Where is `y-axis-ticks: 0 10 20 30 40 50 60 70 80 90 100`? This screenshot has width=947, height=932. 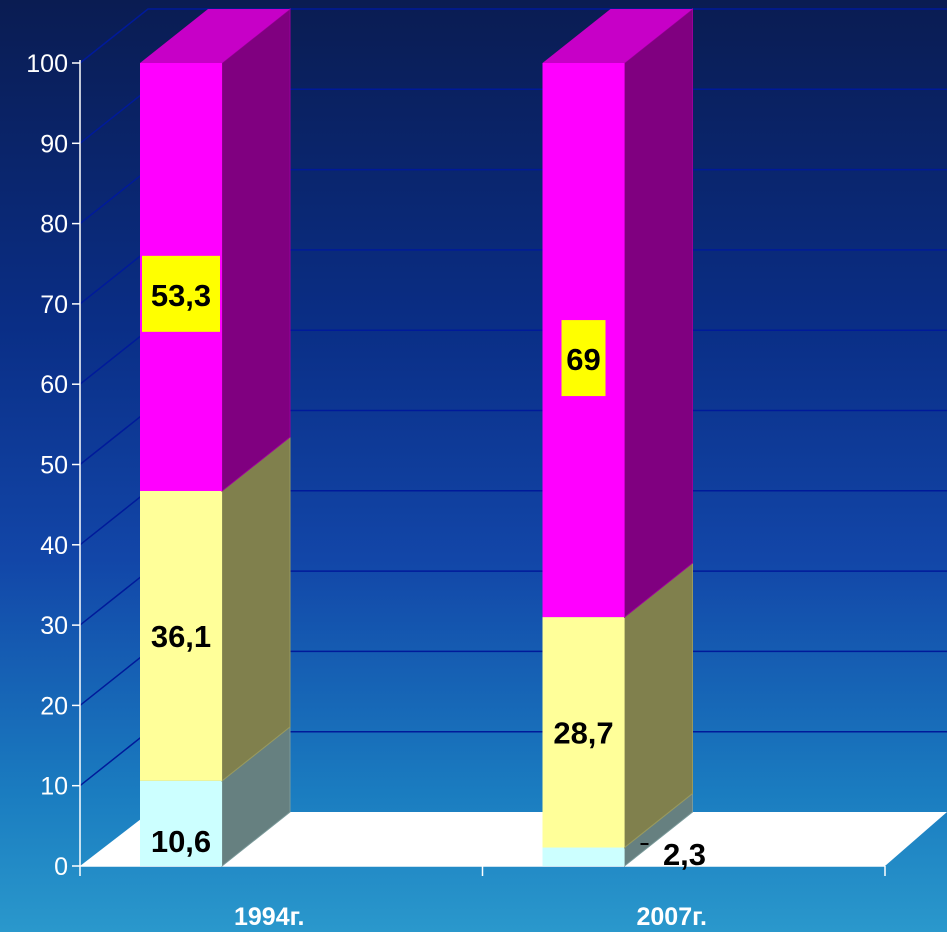 y-axis-ticks: 0 10 20 30 40 50 60 70 80 90 100 is located at coordinates (53, 465).